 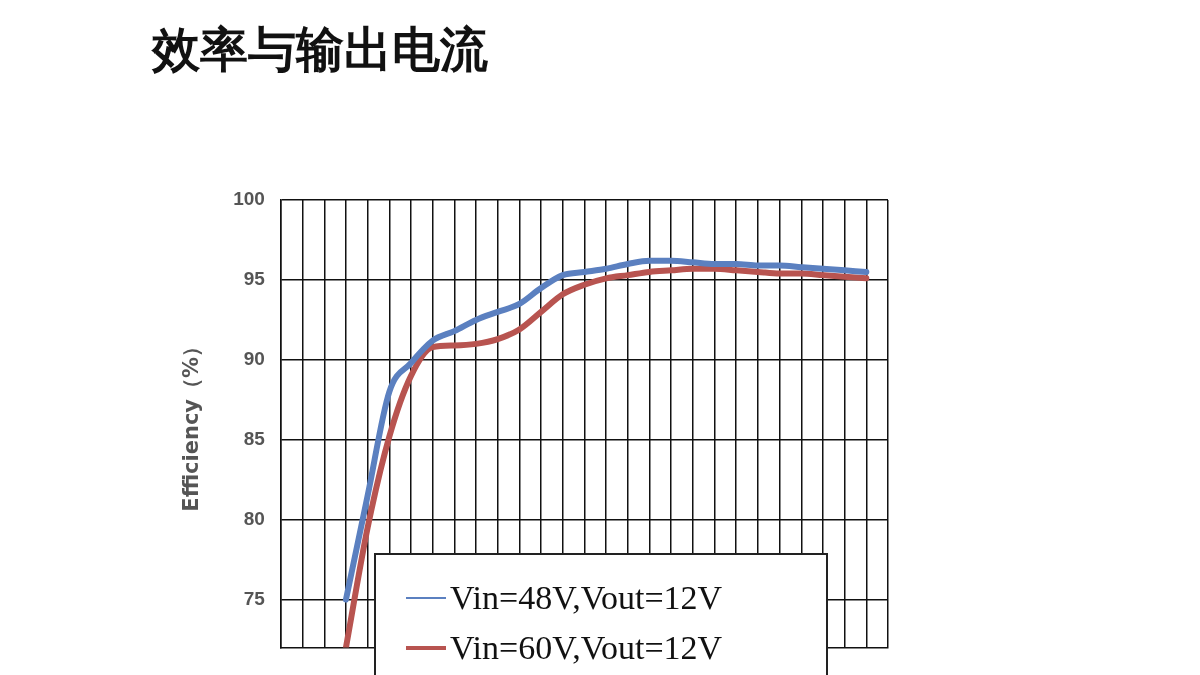 What do you see at coordinates (586, 648) in the screenshot?
I see `legend-label: Vin=60V,Vout=12V` at bounding box center [586, 648].